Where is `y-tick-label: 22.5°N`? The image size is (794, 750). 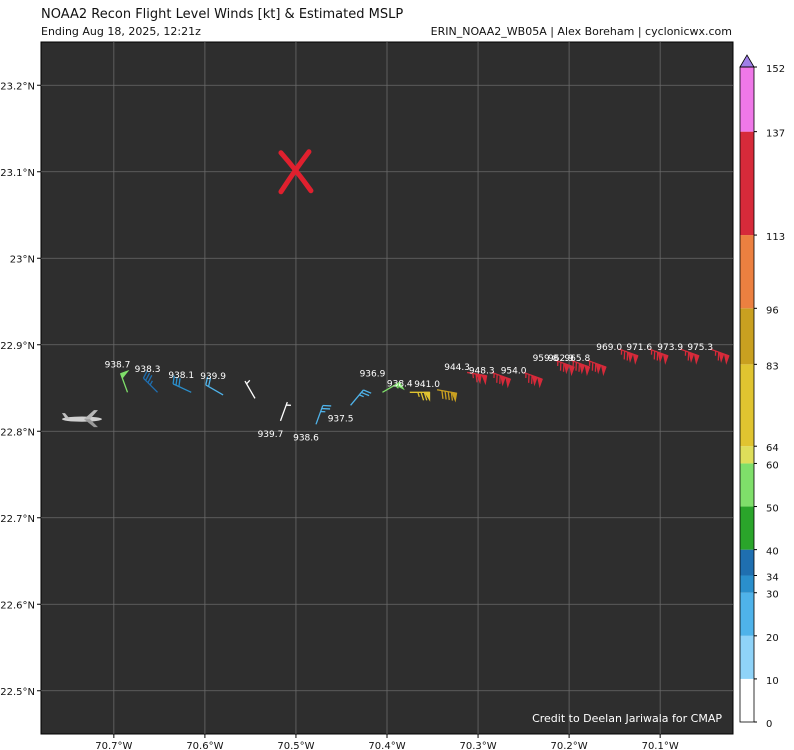 y-tick-label: 22.5°N is located at coordinates (17, 692).